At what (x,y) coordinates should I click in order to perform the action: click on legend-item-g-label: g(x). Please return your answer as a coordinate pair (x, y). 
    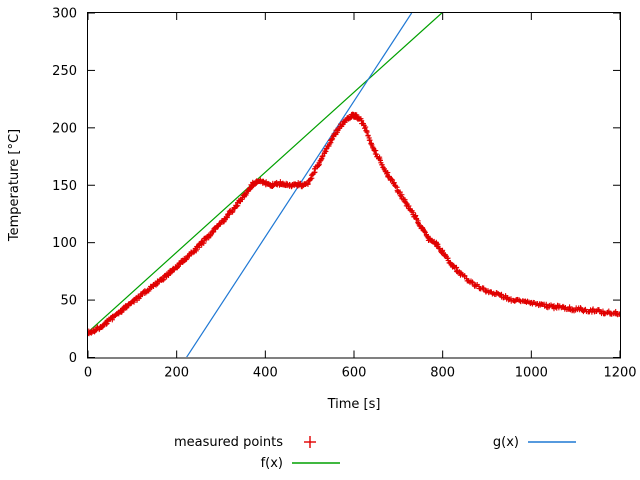
    Looking at the image, I should click on (506, 442).